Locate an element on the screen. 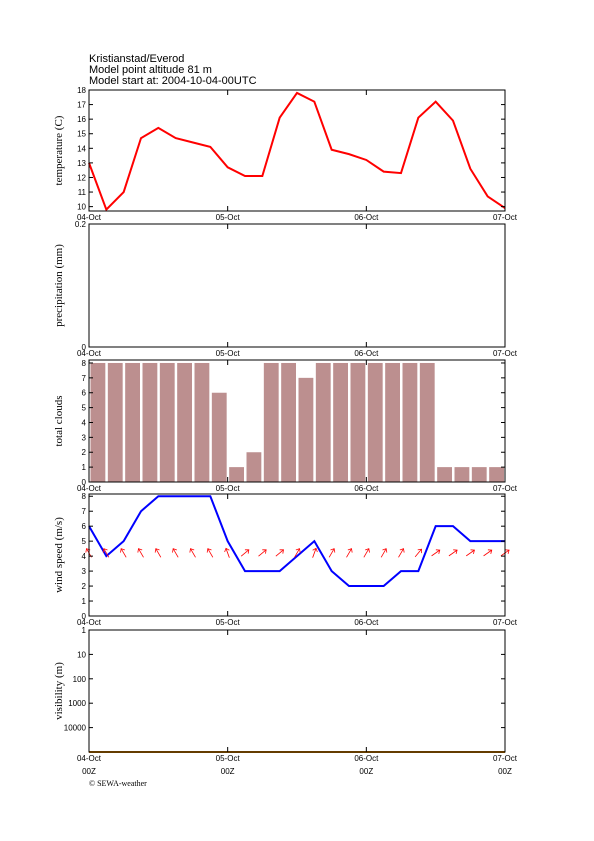  copyright: © SEWA-weather is located at coordinates (118, 783).